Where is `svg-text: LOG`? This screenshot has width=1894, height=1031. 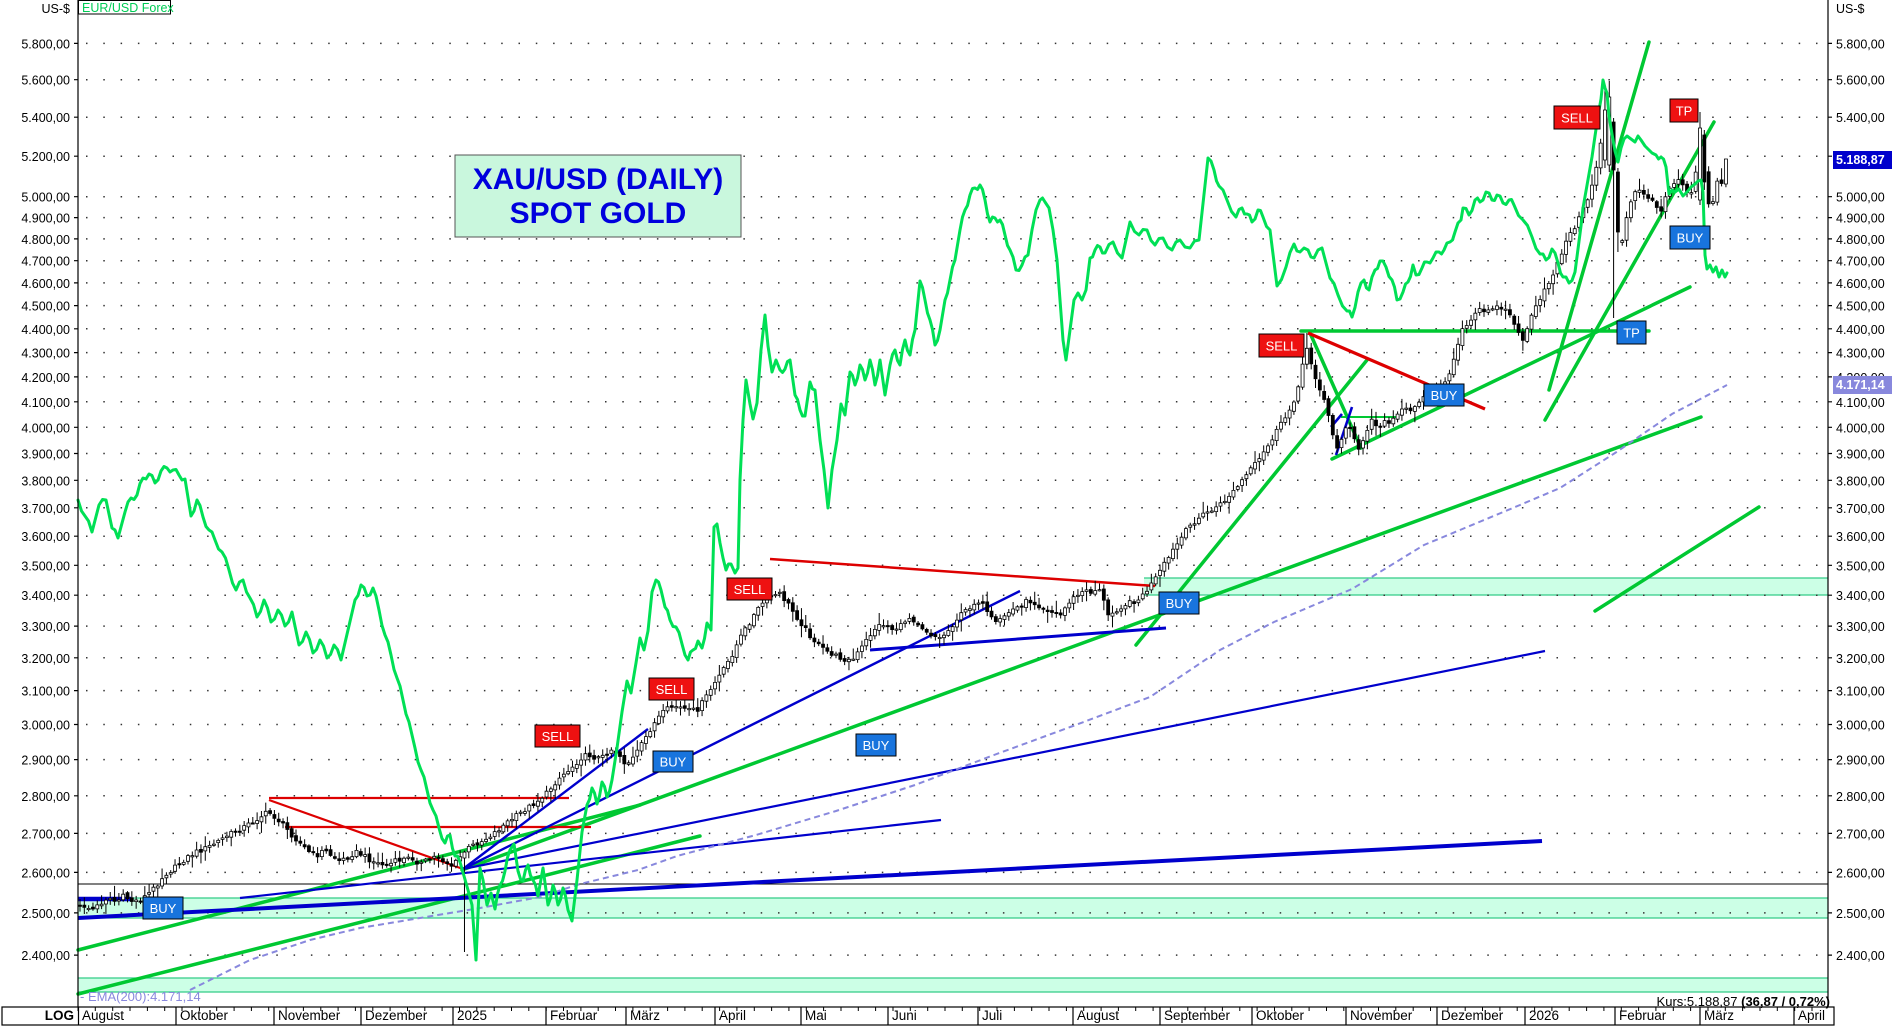
svg-text: LOG is located at coordinates (59, 1015).